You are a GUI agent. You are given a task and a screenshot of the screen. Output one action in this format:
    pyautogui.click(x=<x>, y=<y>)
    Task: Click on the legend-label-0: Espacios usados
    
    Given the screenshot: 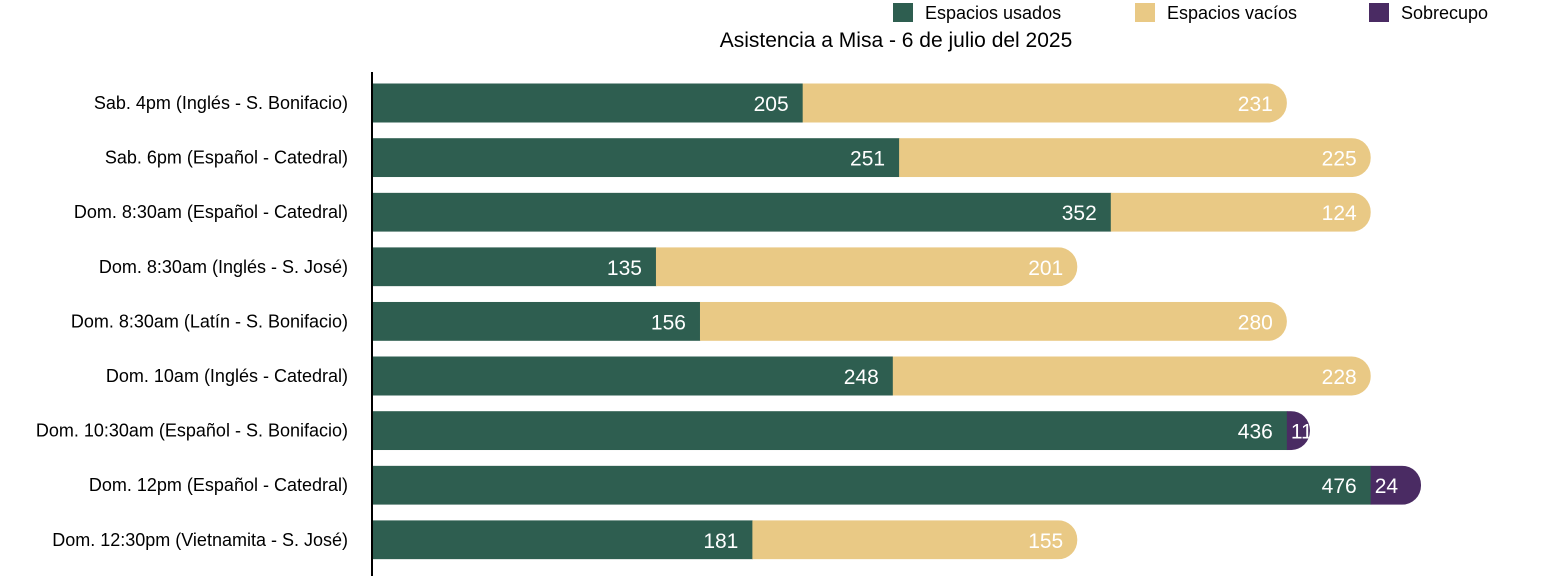 What is the action you would take?
    pyautogui.click(x=993, y=13)
    